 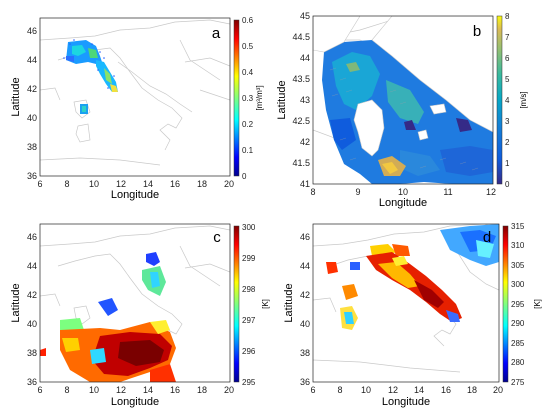 I want to click on x-tick-a-7: 20, so click(x=229, y=184).